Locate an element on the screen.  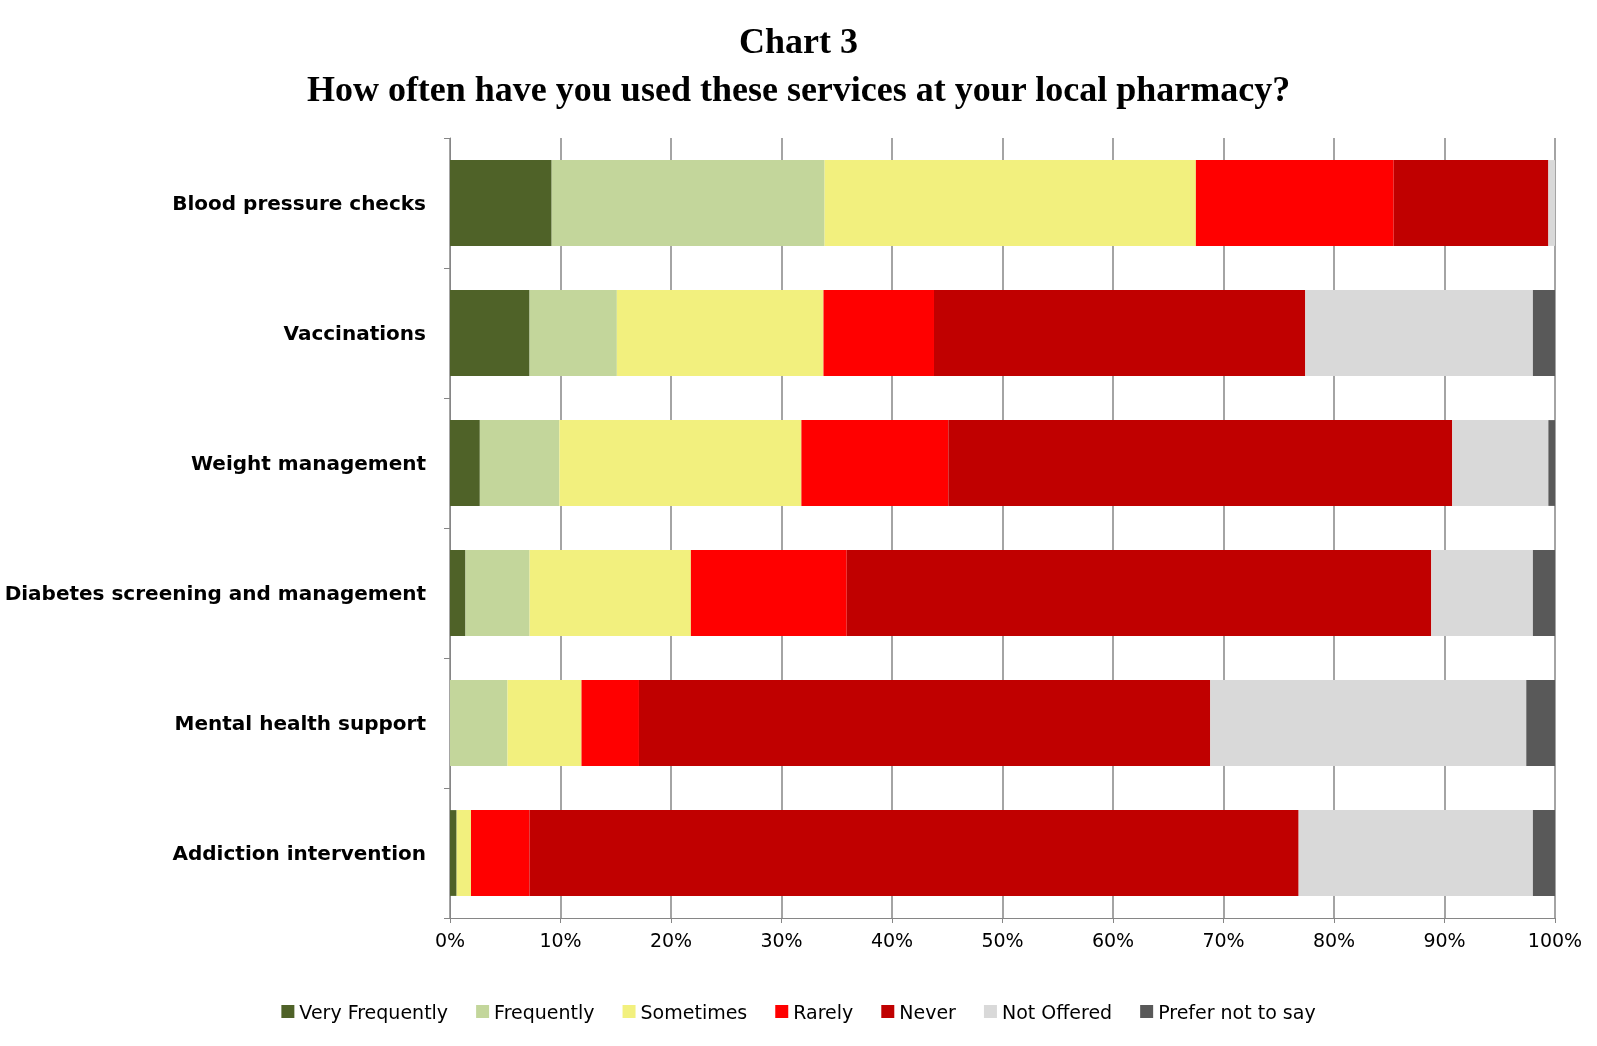
y-tick-label: Addiction intervention is located at coordinates (299, 853).